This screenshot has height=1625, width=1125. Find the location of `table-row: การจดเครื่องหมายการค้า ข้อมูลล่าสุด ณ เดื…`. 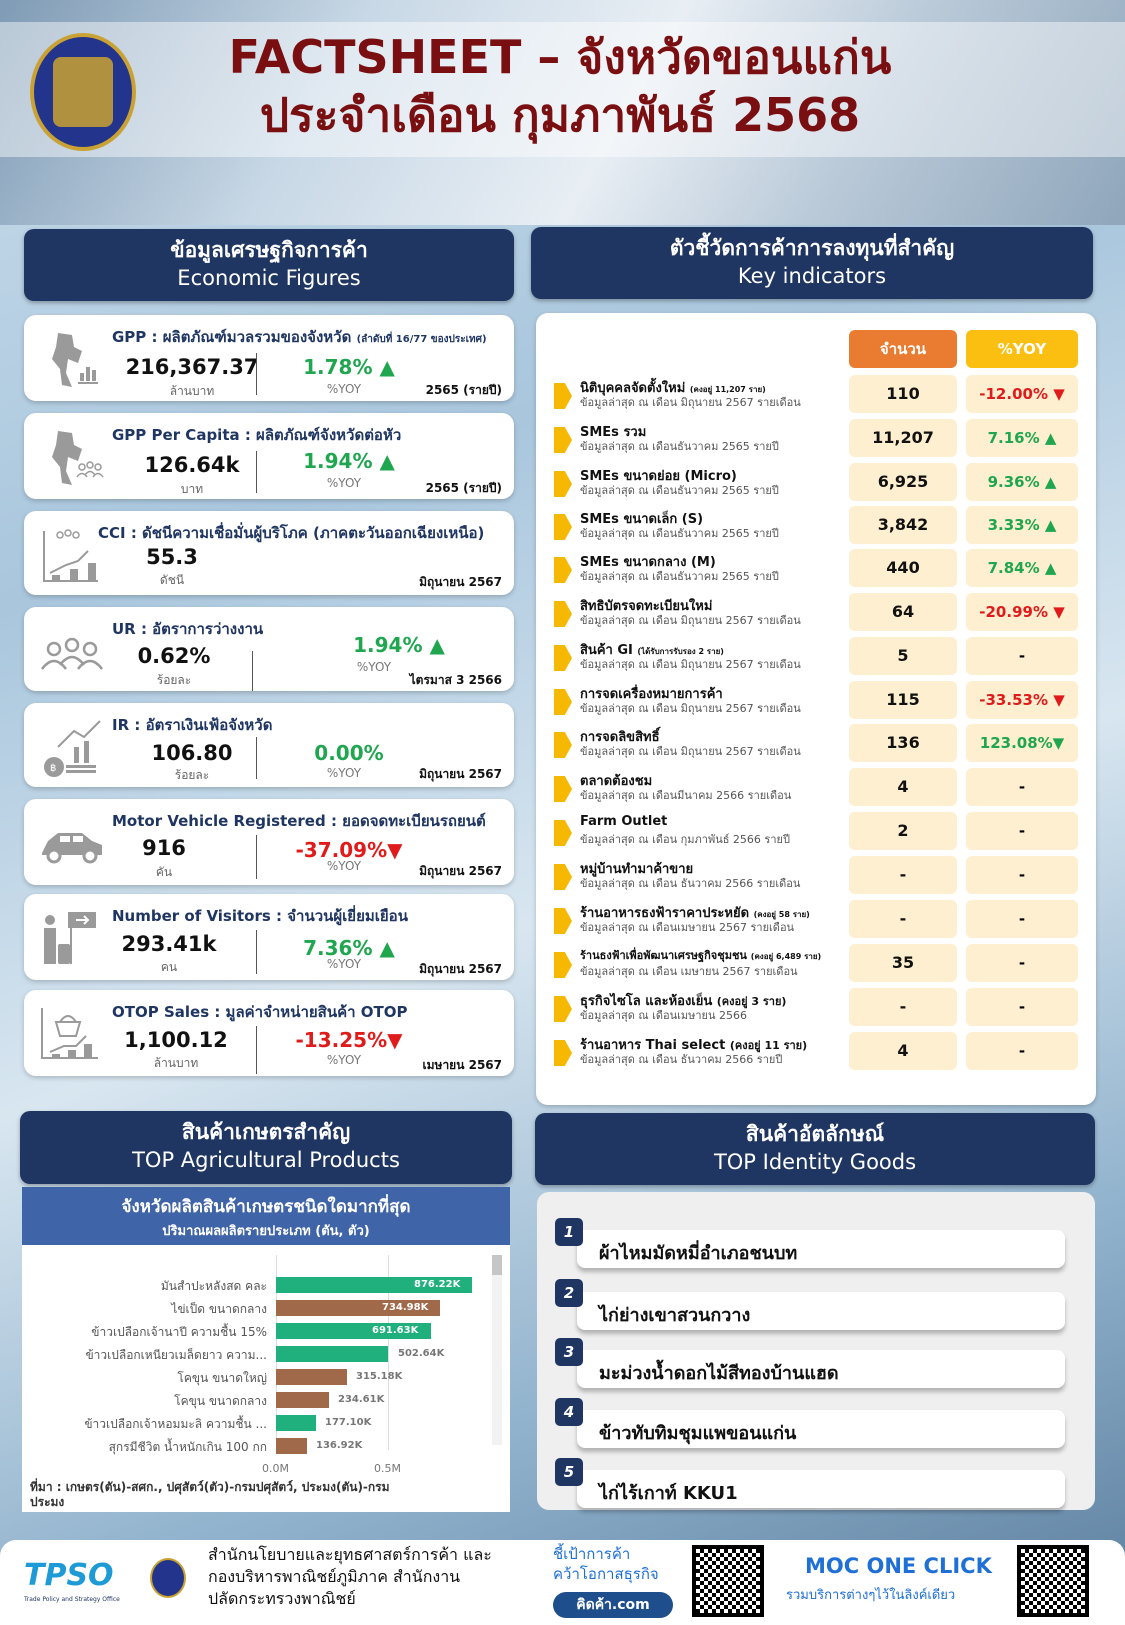

table-row: การจดเครื่องหมายการค้า ข้อมูลล่าสุด ณ เดื… is located at coordinates (816, 701).